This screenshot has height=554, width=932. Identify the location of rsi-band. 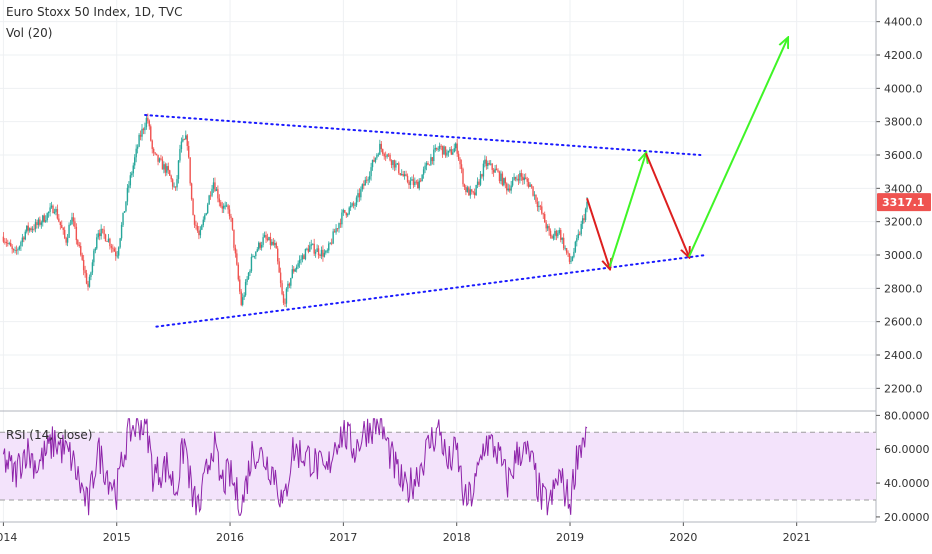
(438, 466).